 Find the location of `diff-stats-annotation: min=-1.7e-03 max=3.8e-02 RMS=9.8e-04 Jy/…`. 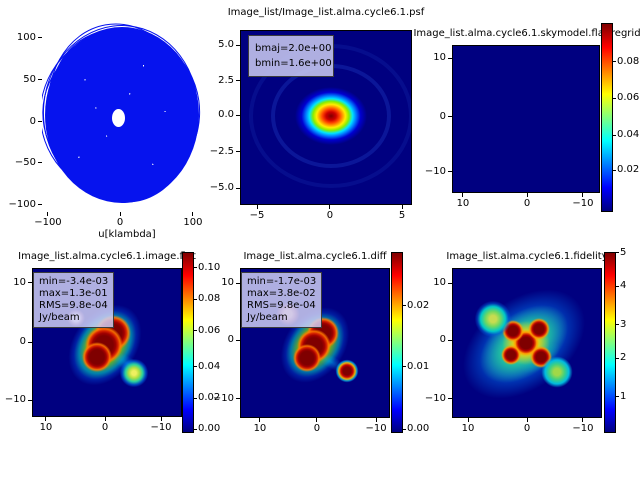

diff-stats-annotation: min=-1.7e-03 max=3.8e-02 RMS=9.8e-04 Jy/… is located at coordinates (281, 300).